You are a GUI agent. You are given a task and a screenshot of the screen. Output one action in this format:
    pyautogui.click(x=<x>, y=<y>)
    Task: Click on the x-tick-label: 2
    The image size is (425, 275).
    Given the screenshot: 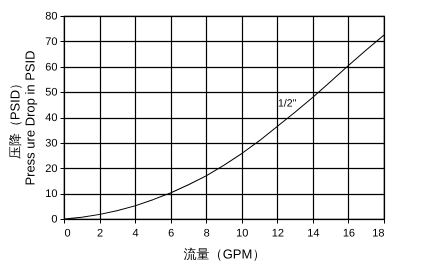 What is the action you would take?
    pyautogui.click(x=100, y=234)
    